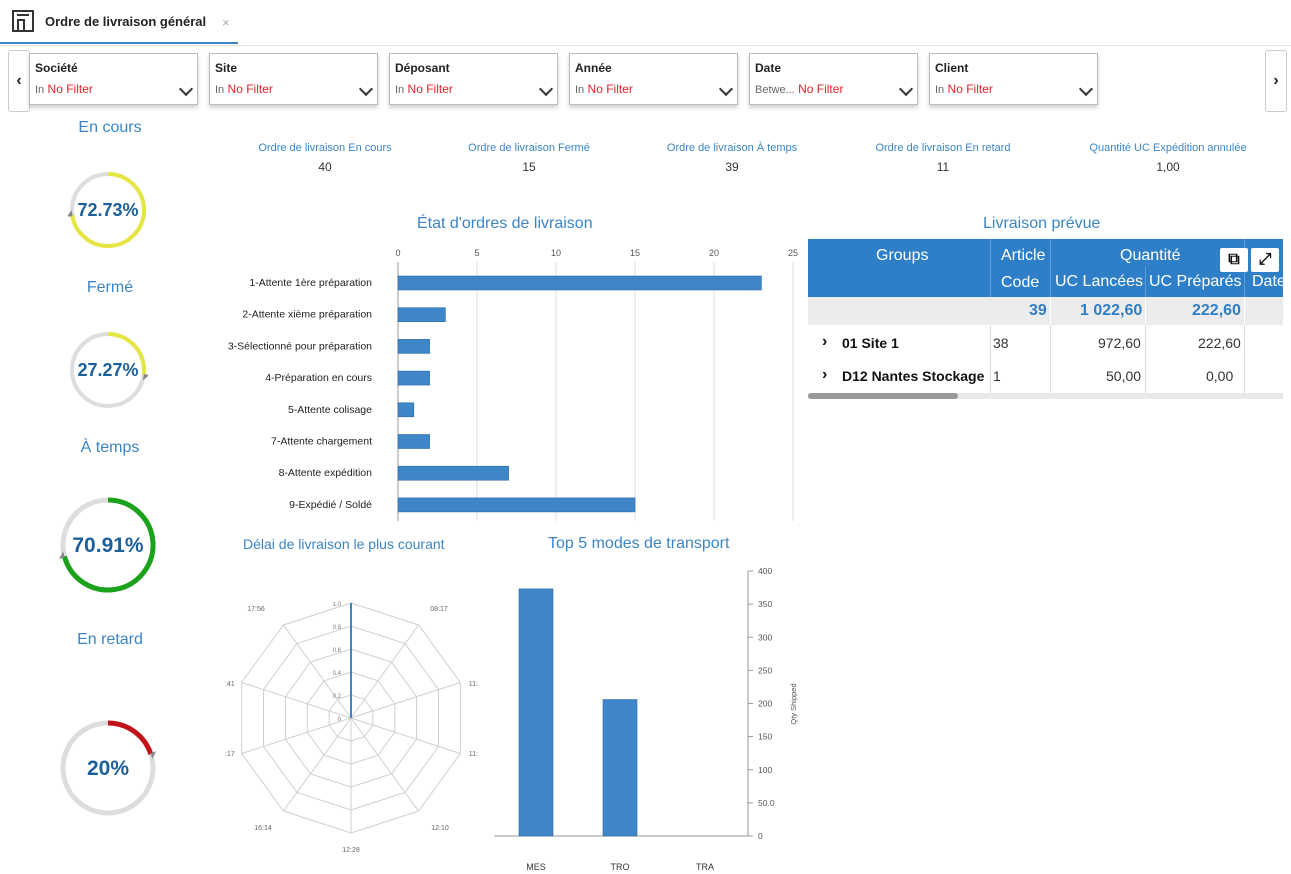 This screenshot has height=874, width=1291. I want to click on grid-scrollbar-thumb, so click(883, 396).